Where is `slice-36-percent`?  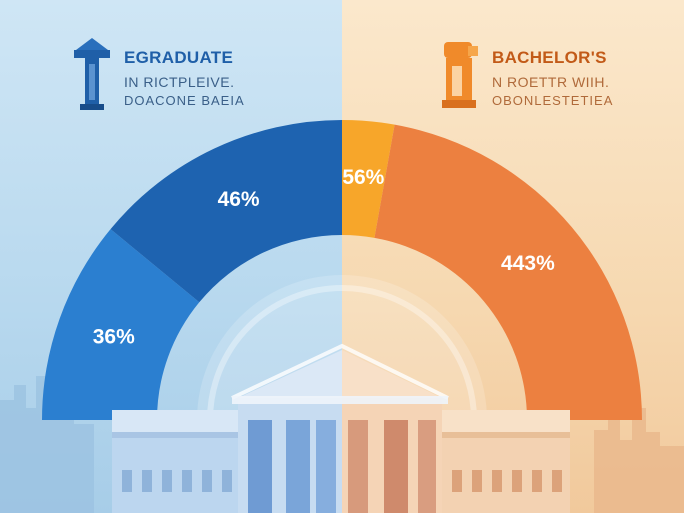
slice-36-percent is located at coordinates (121, 324).